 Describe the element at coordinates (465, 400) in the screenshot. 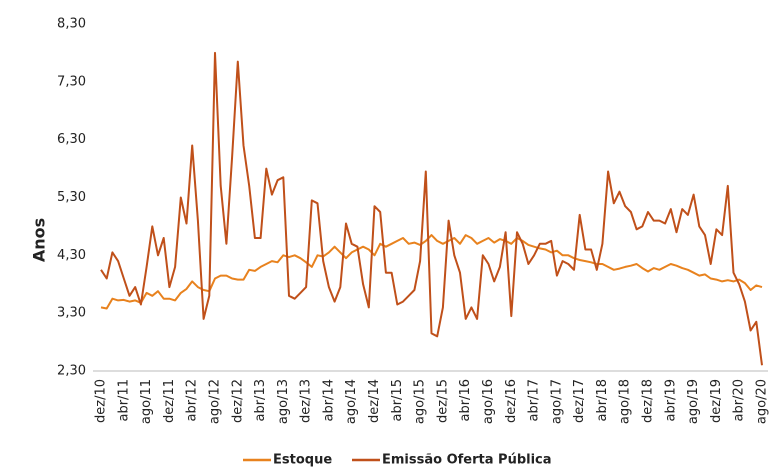

I see `x-tick-label: abr/16` at that location.